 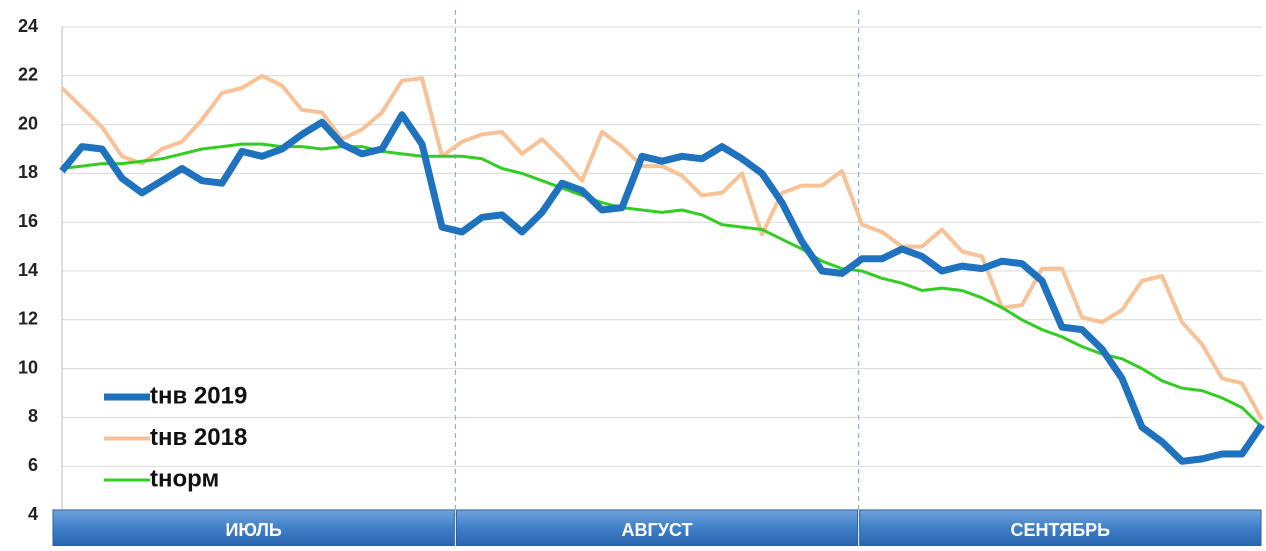 What do you see at coordinates (28, 26) in the screenshot?
I see `y-tick-label: 24` at bounding box center [28, 26].